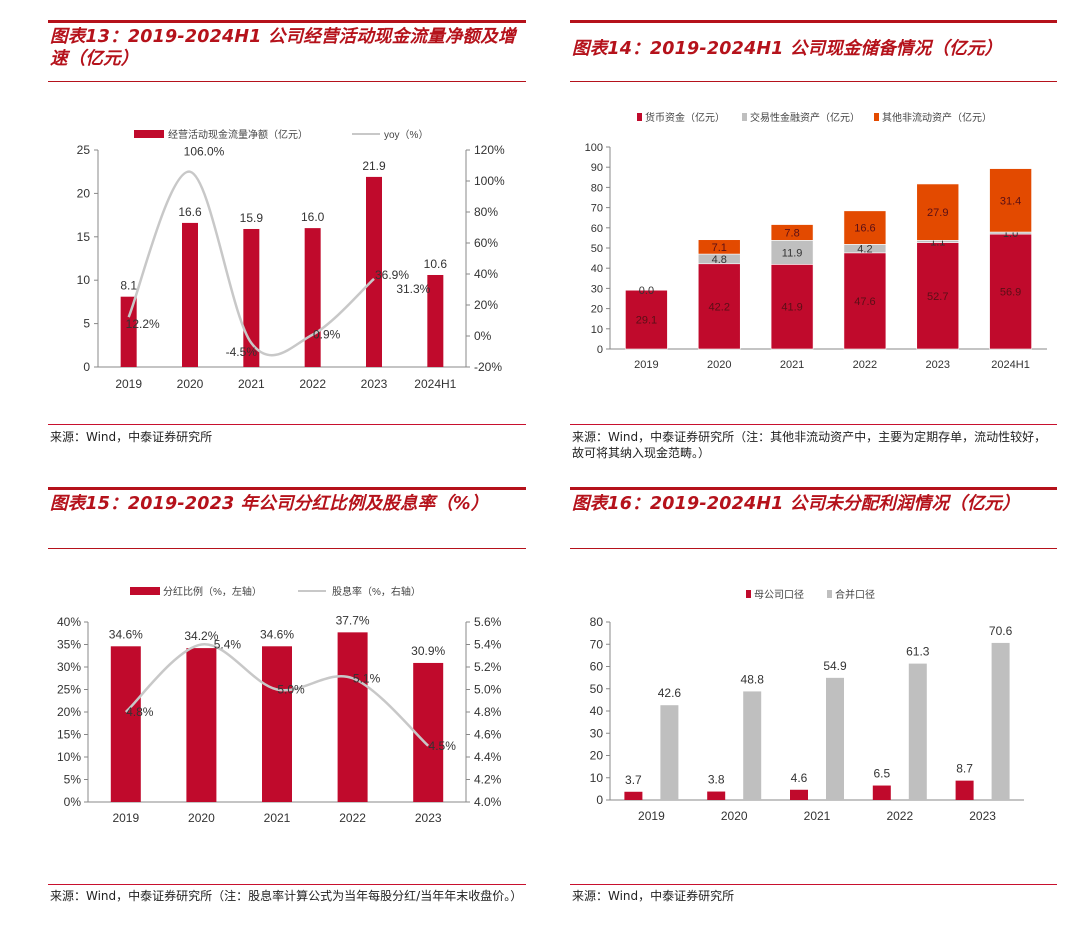  Describe the element at coordinates (69, 757) in the screenshot. I see `y-tick-label-left: 10%` at that location.